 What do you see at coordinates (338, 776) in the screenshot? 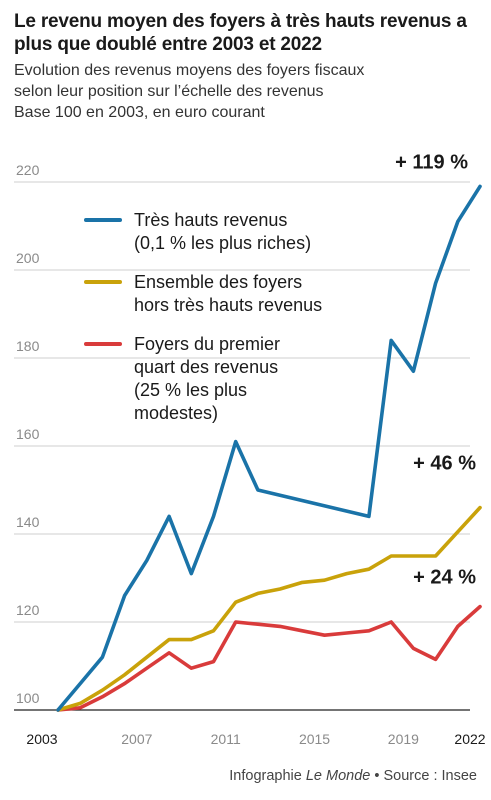
I see `credit-outlet: Le Monde` at bounding box center [338, 776].